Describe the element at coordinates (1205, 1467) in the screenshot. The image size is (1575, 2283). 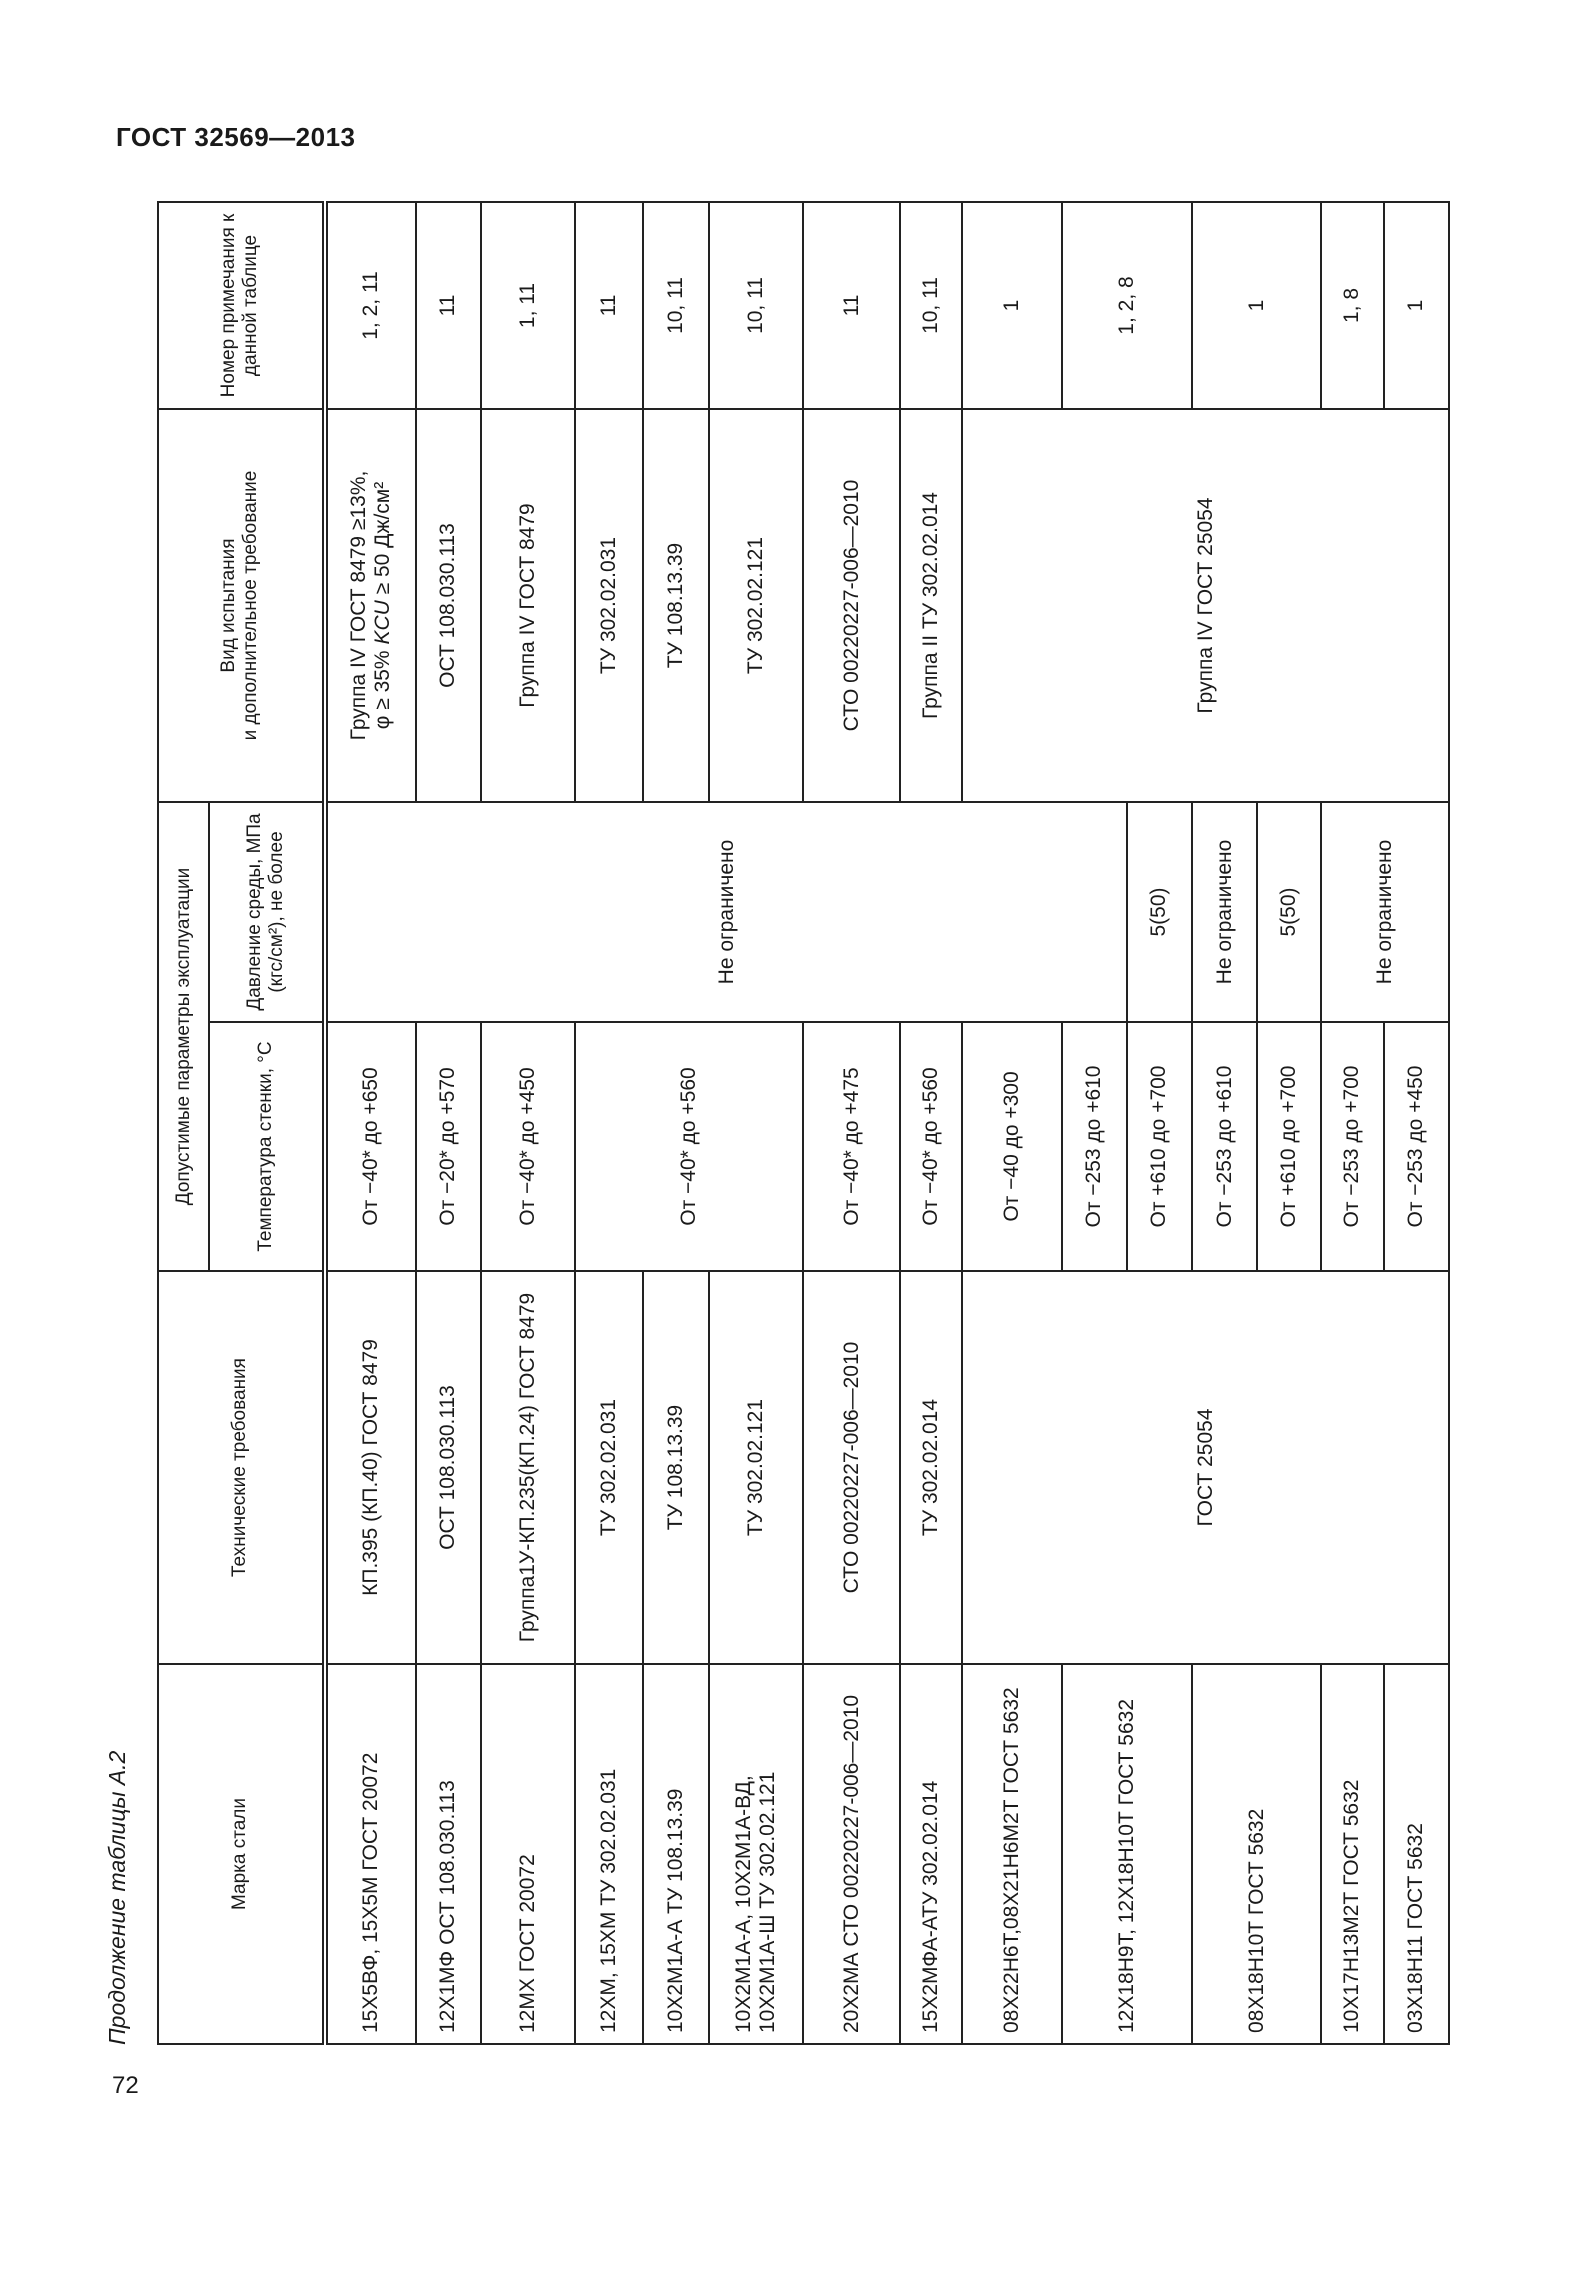
I see `tech-cell: ГОСТ 25054` at that location.